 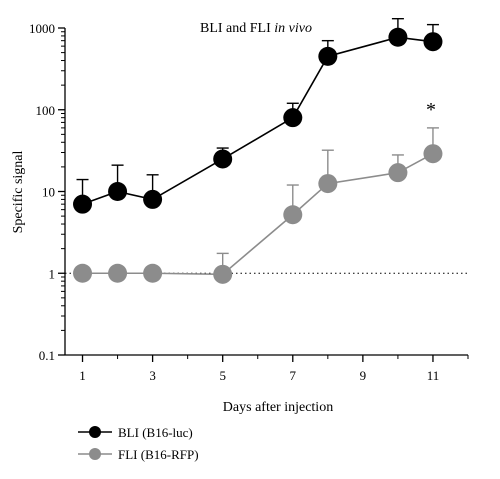 I want to click on y-tick-label: 0.1, so click(x=47, y=355).